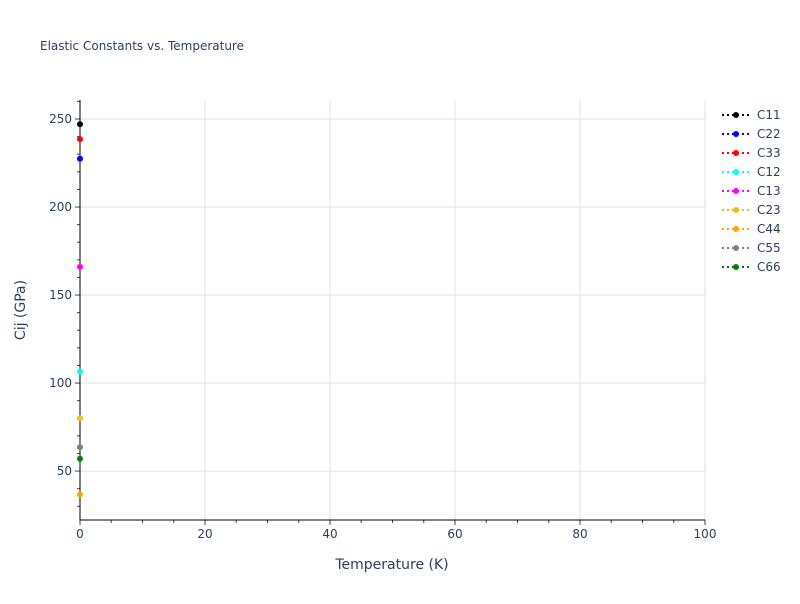  What do you see at coordinates (769, 115) in the screenshot?
I see `legend-label: C11` at bounding box center [769, 115].